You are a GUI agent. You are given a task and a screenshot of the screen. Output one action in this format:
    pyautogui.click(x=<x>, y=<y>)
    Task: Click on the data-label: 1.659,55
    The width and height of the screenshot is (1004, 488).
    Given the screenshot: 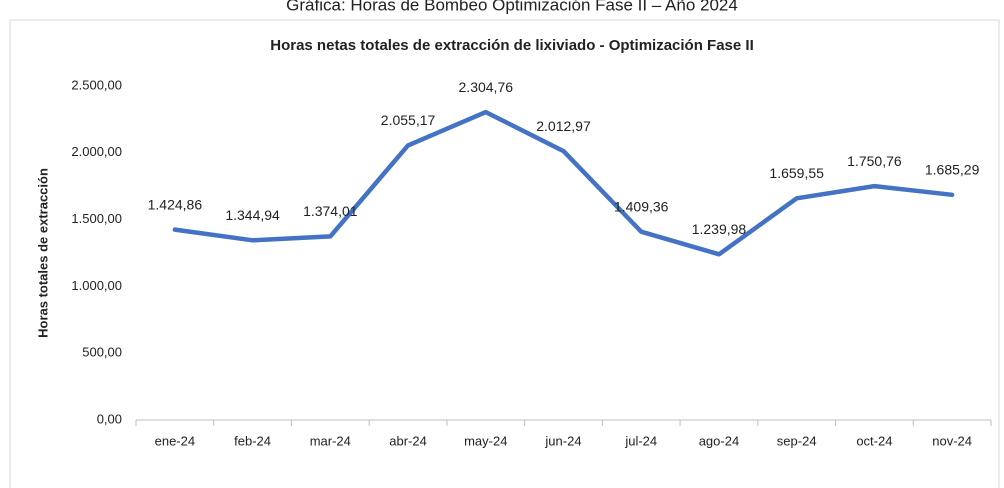 What is the action you would take?
    pyautogui.click(x=796, y=173)
    